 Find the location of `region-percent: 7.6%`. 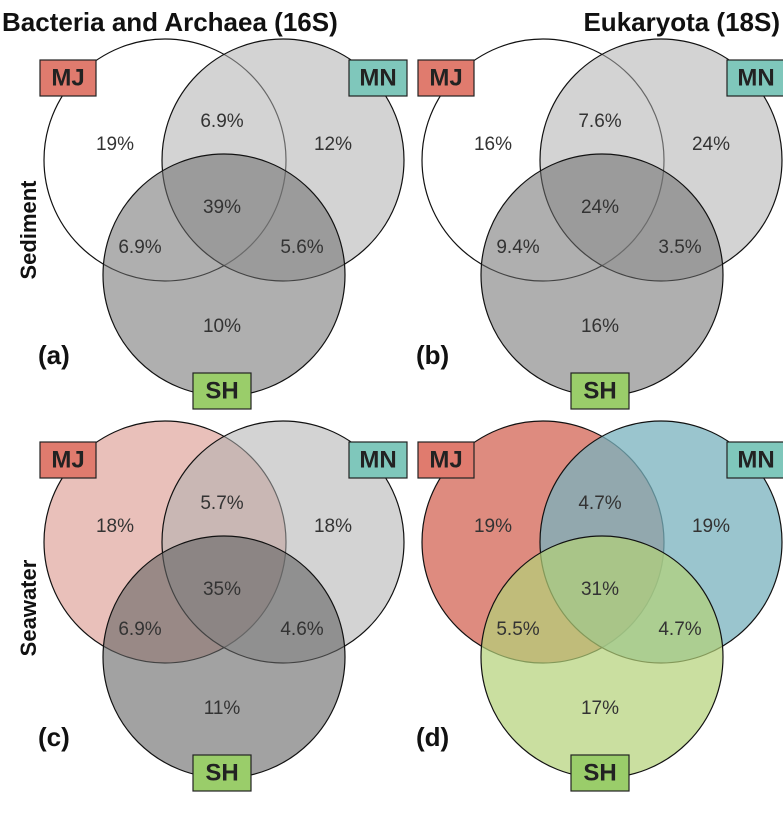

region-percent: 7.6% is located at coordinates (599, 121).